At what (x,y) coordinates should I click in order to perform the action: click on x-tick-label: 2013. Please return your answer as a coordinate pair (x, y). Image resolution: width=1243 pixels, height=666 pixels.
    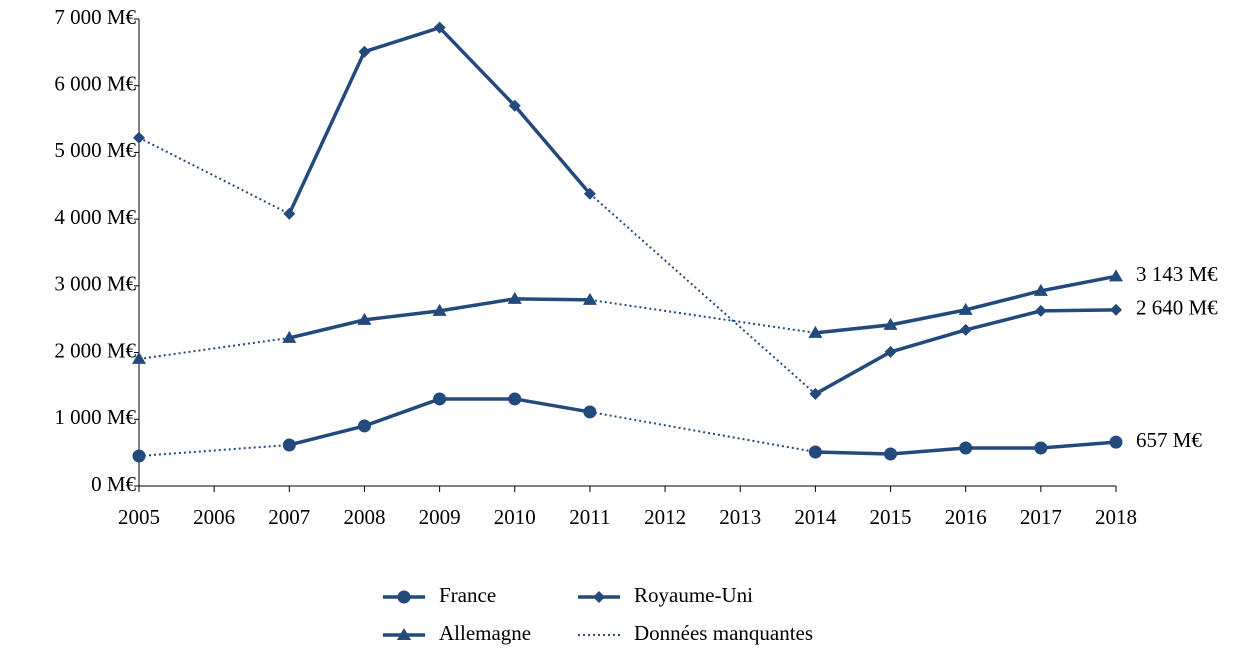
    Looking at the image, I should click on (740, 517).